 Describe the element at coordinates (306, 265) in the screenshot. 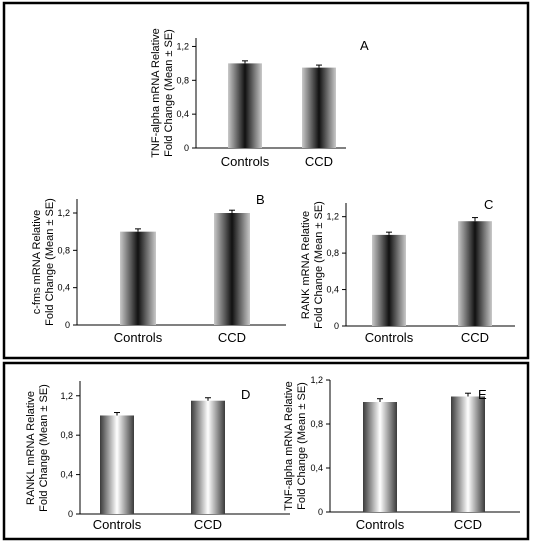

I see `y-axis-label-line: RANK mRNA Relative` at that location.